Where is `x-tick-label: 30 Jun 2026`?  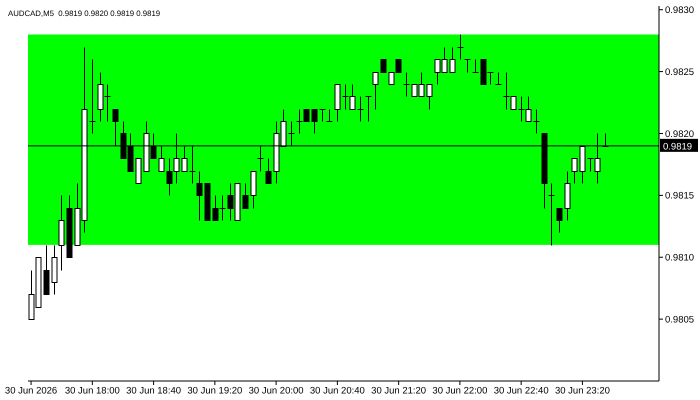
x-tick-label: 30 Jun 2026 is located at coordinates (31, 391).